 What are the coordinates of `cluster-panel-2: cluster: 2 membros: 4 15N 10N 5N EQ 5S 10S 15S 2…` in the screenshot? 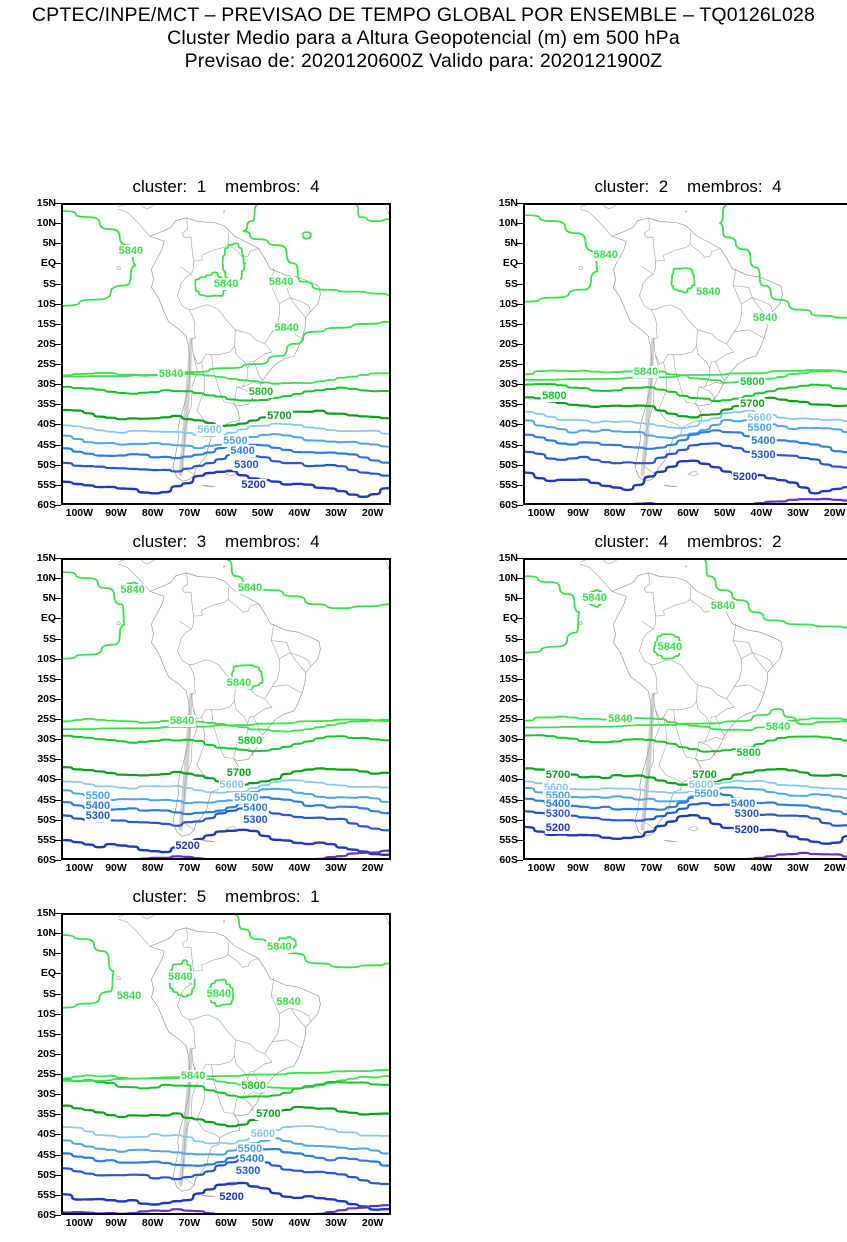 It's located at (664, 354).